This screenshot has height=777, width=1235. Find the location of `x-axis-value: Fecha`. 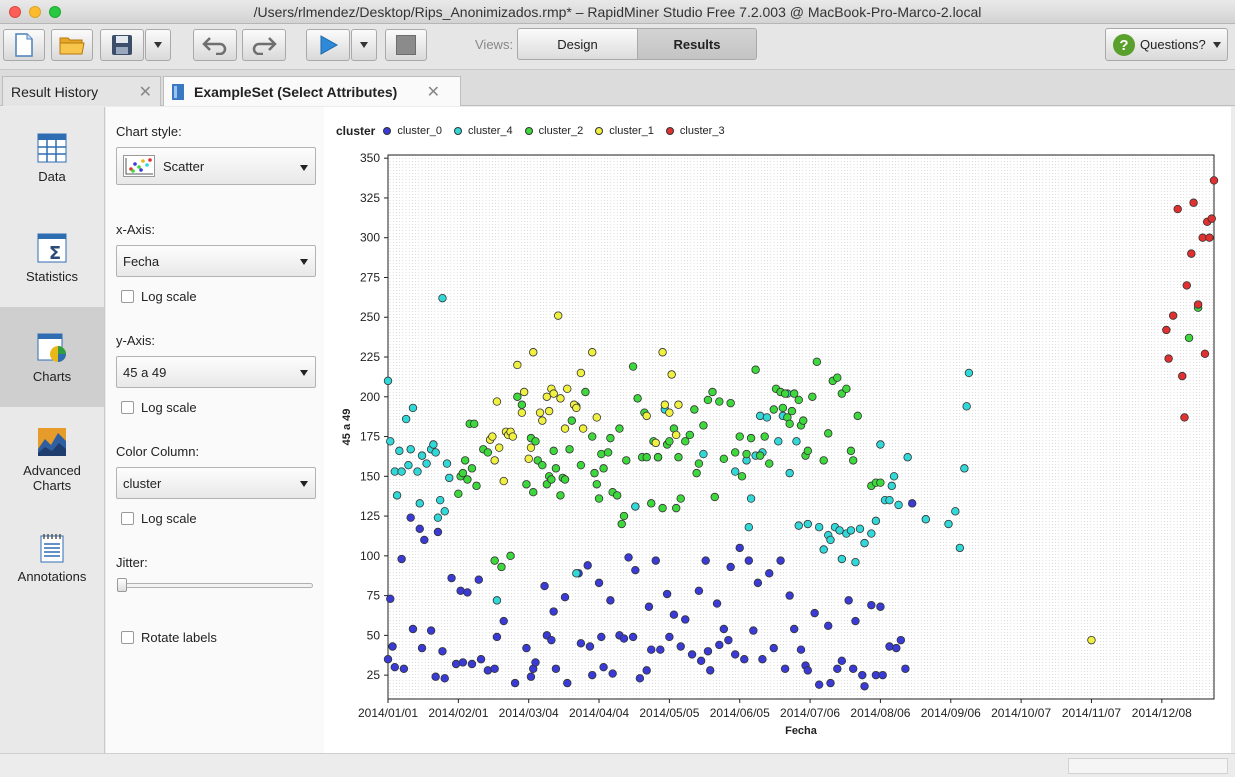

x-axis-value: Fecha is located at coordinates (141, 261).